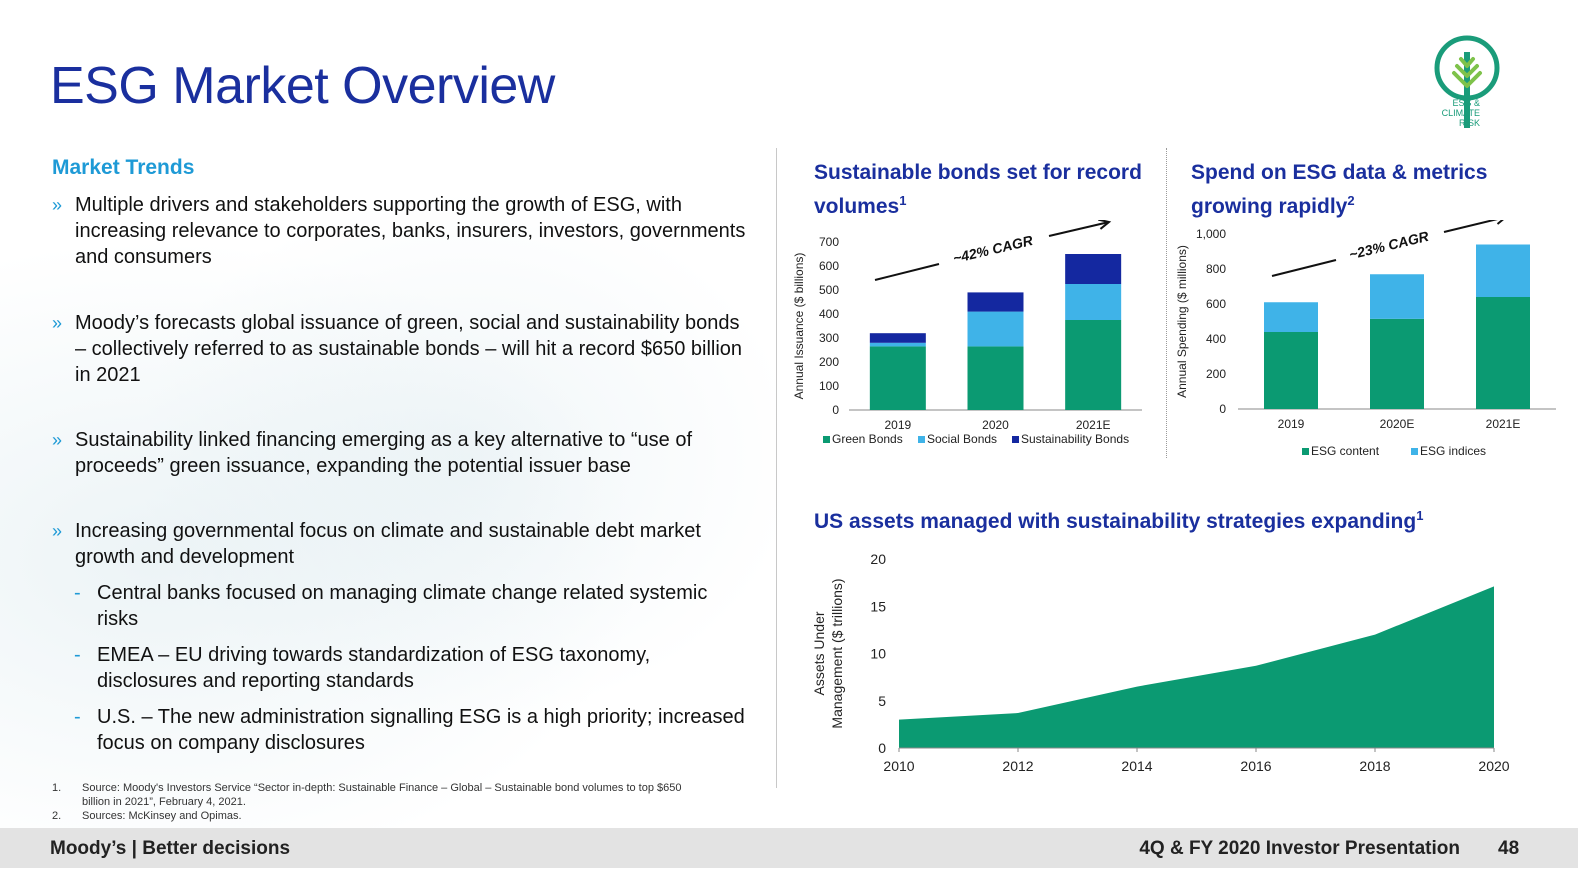 This screenshot has width=1578, height=886. What do you see at coordinates (1299, 848) in the screenshot?
I see `footer-presentation-title: 4Q & FY 2020 Investor Presentation` at bounding box center [1299, 848].